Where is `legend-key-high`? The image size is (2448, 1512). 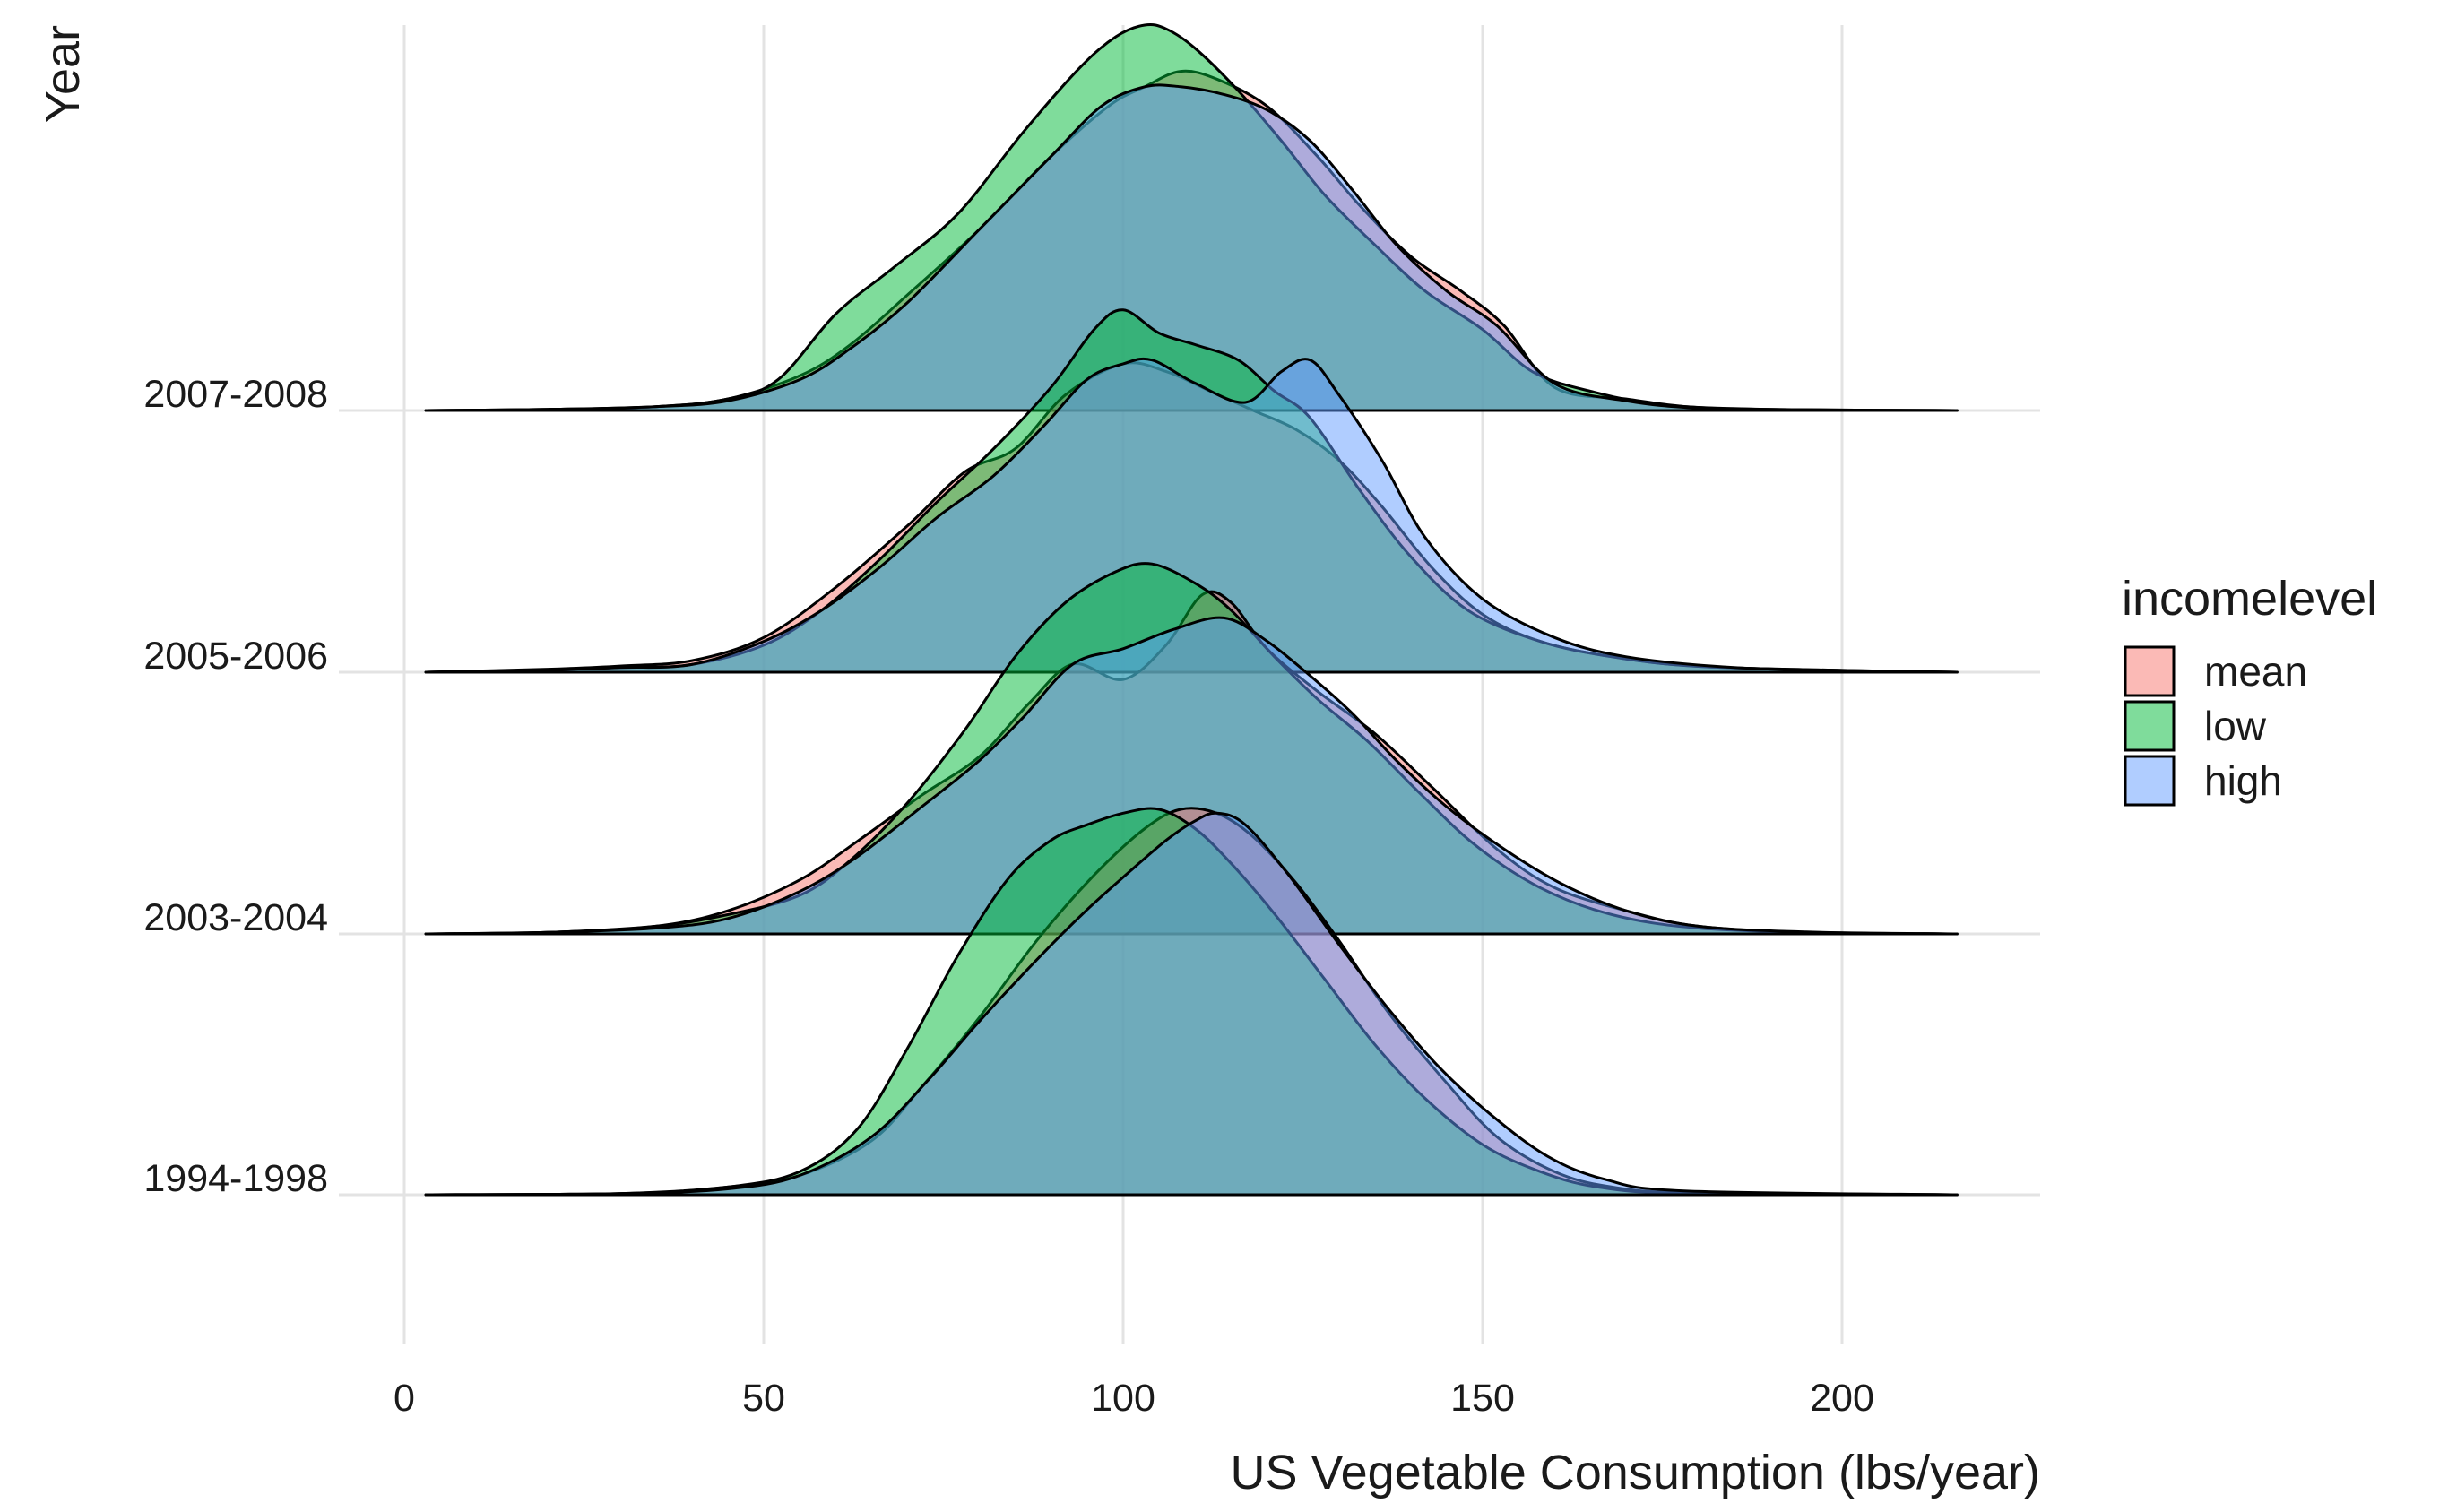
legend-key-high is located at coordinates (2150, 781).